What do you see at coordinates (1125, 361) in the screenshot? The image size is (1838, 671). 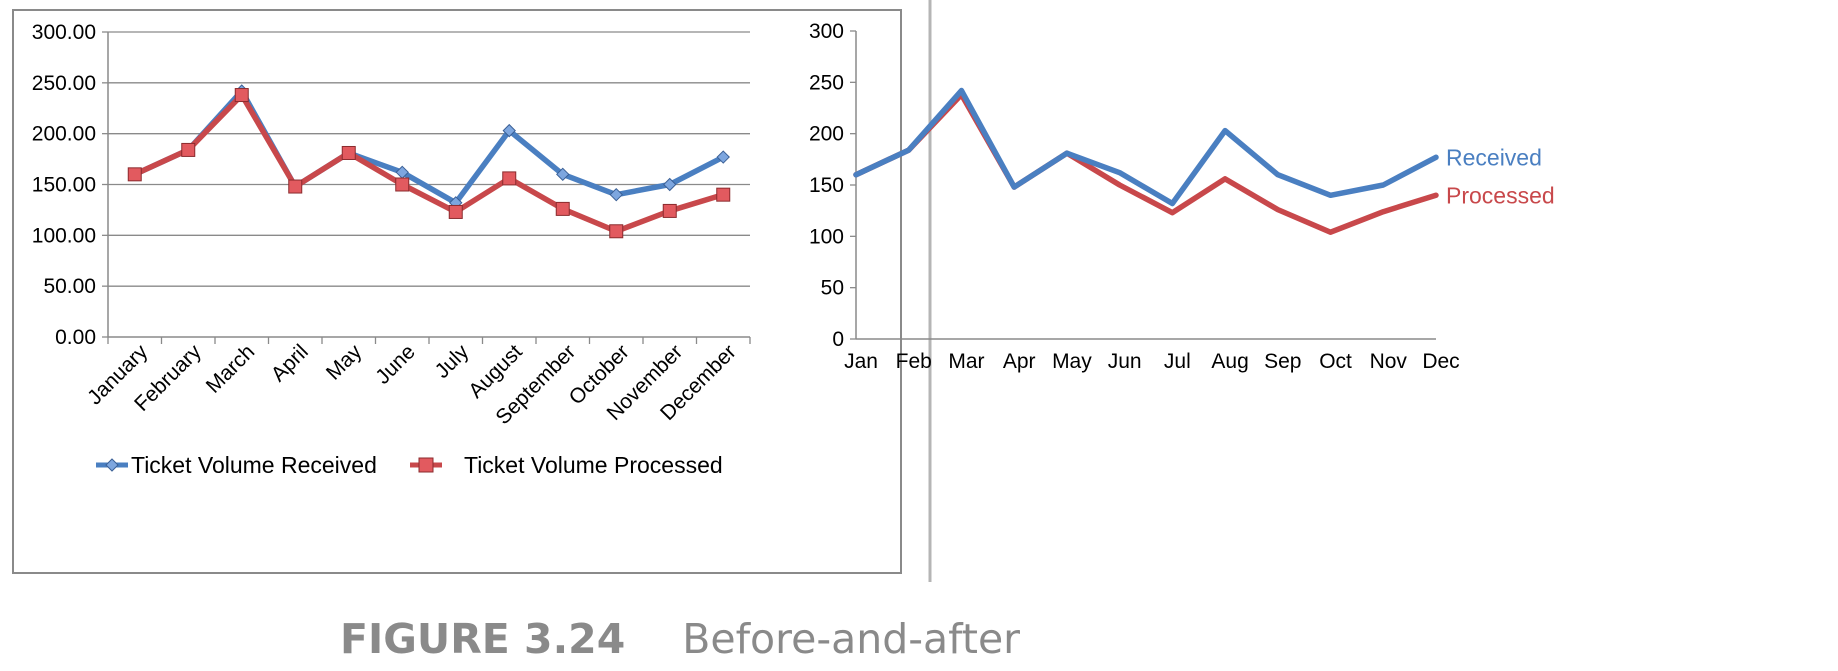 I see `x-tick-label: Jun` at bounding box center [1125, 361].